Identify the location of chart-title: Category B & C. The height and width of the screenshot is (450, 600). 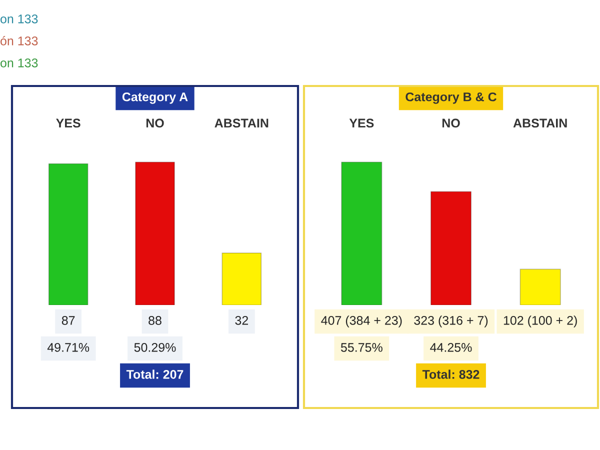
(451, 98).